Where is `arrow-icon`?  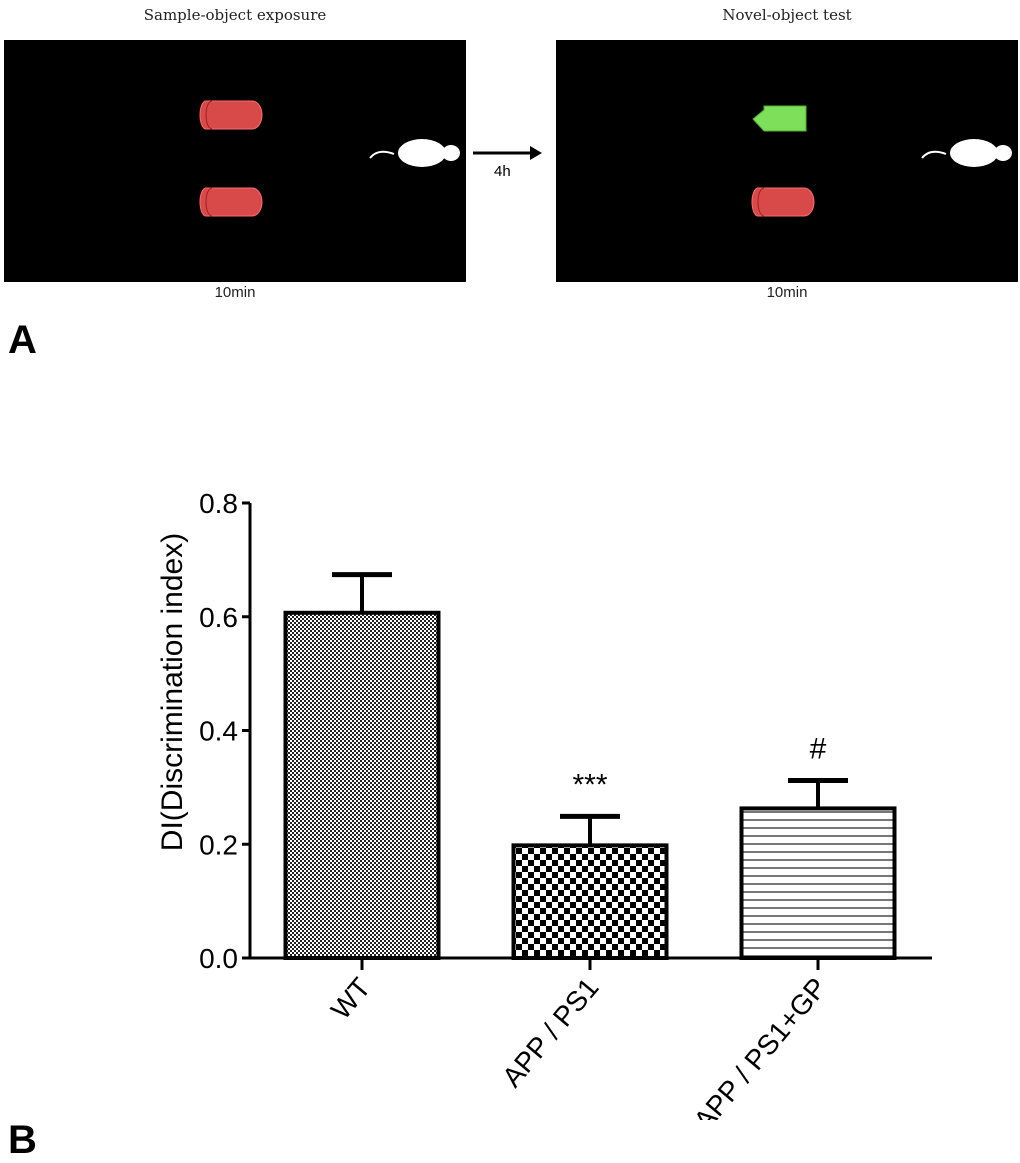 arrow-icon is located at coordinates (507, 153).